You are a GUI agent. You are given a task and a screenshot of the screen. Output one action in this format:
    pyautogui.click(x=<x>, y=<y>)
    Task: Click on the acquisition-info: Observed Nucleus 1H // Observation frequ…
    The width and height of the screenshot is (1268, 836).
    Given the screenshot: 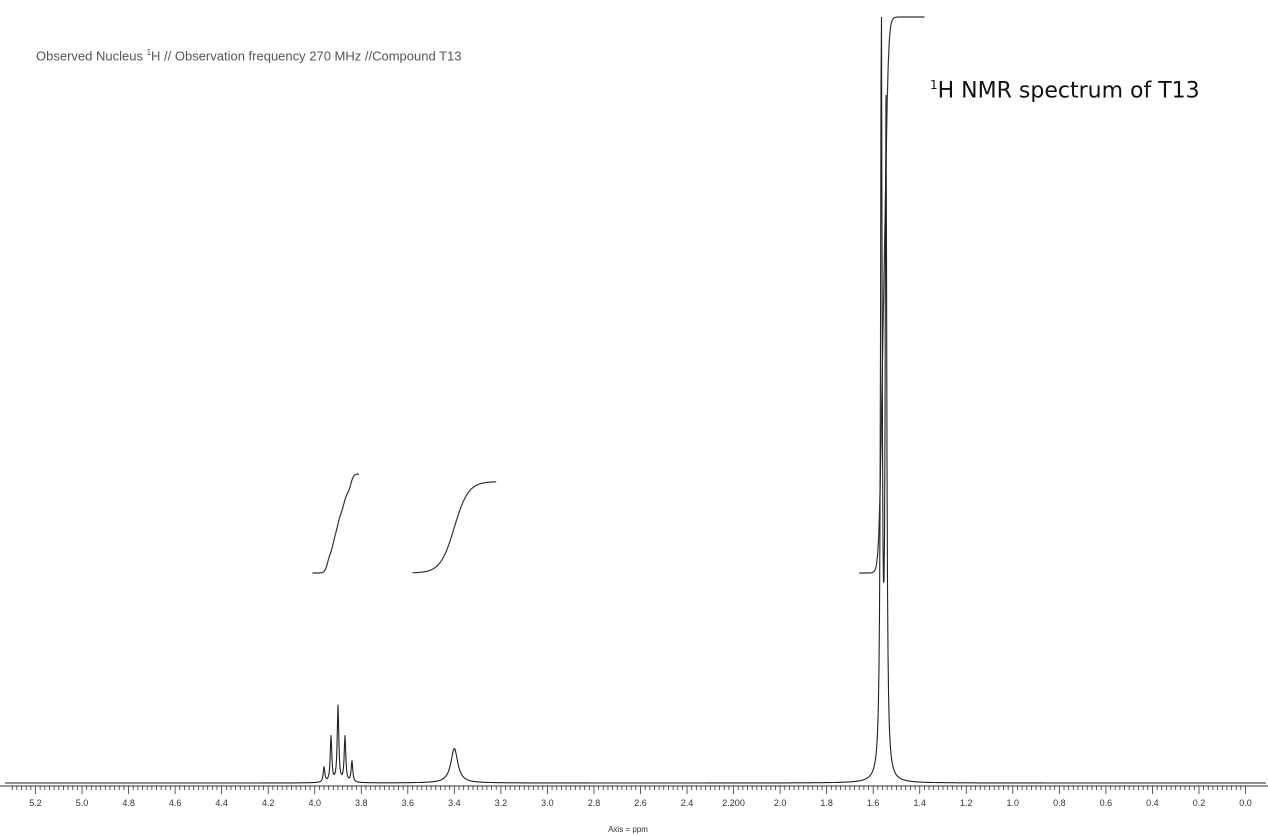 What is the action you would take?
    pyautogui.click(x=249, y=55)
    